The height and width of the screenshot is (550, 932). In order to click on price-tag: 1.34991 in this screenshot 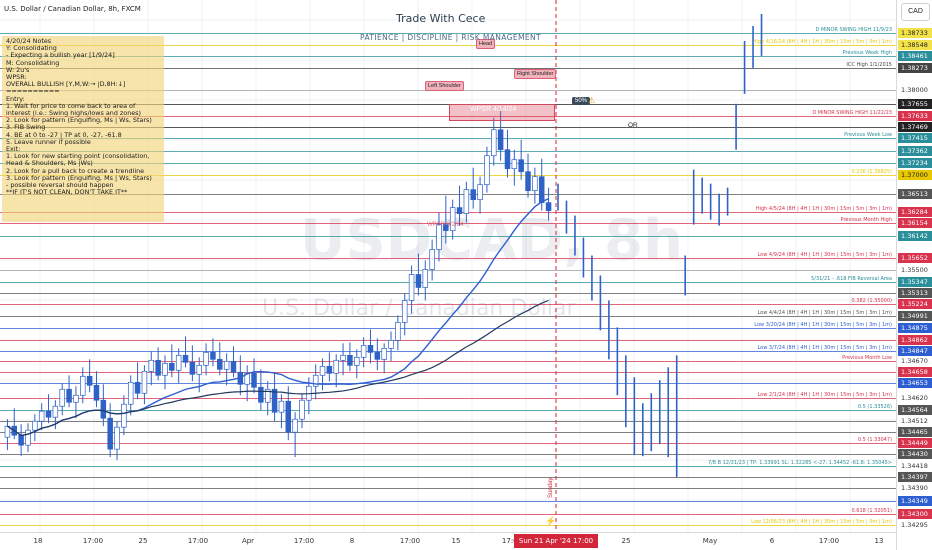, I will do `click(915, 316)`.